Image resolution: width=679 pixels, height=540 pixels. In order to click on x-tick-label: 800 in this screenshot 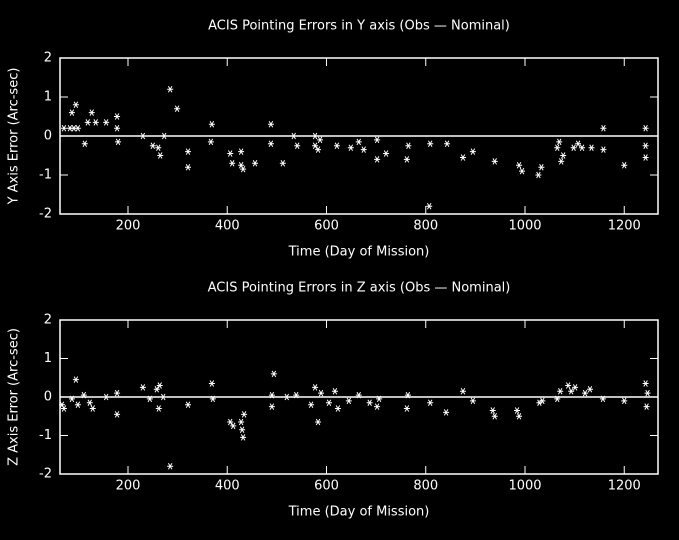, I will do `click(425, 486)`.